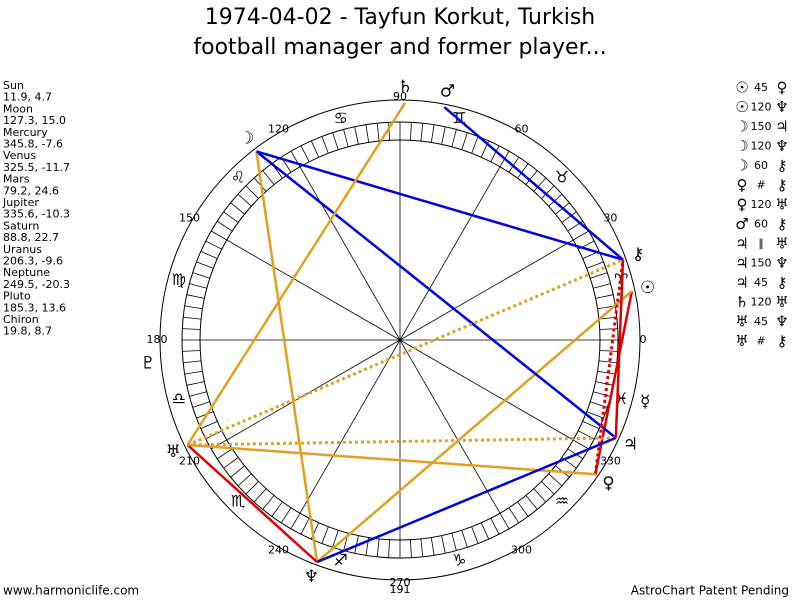 The width and height of the screenshot is (800, 604). What do you see at coordinates (246, 139) in the screenshot?
I see `planet-glyph: ☽` at bounding box center [246, 139].